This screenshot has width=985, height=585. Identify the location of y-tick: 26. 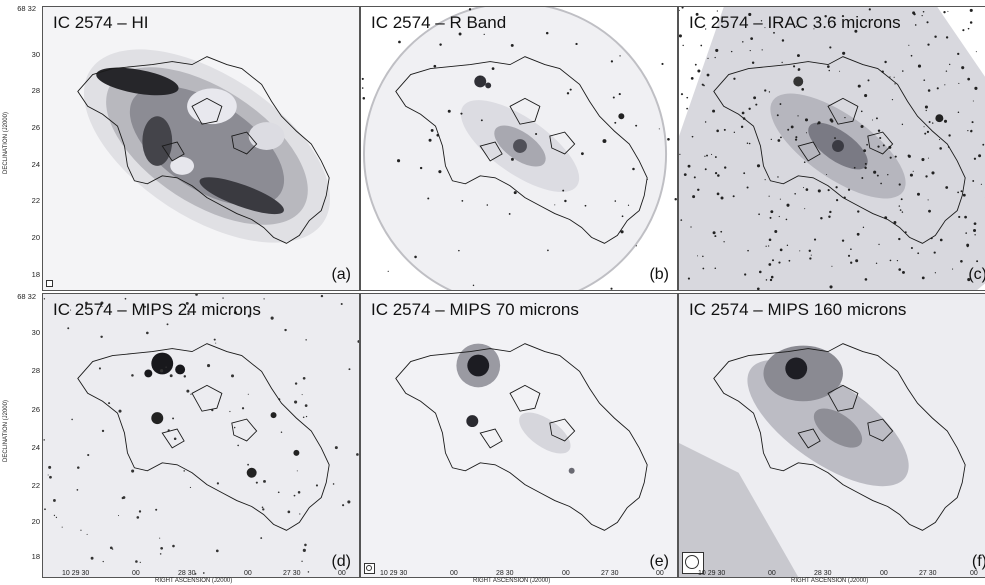
(35, 409).